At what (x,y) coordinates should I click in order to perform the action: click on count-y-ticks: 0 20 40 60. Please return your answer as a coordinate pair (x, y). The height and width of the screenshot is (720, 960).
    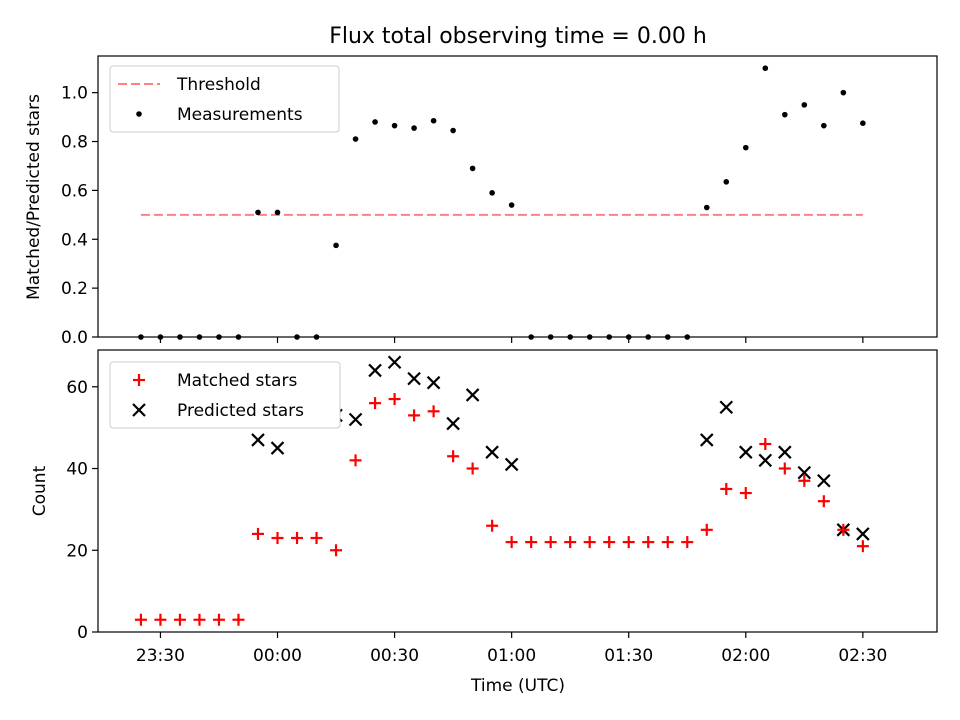
    Looking at the image, I should click on (82, 510).